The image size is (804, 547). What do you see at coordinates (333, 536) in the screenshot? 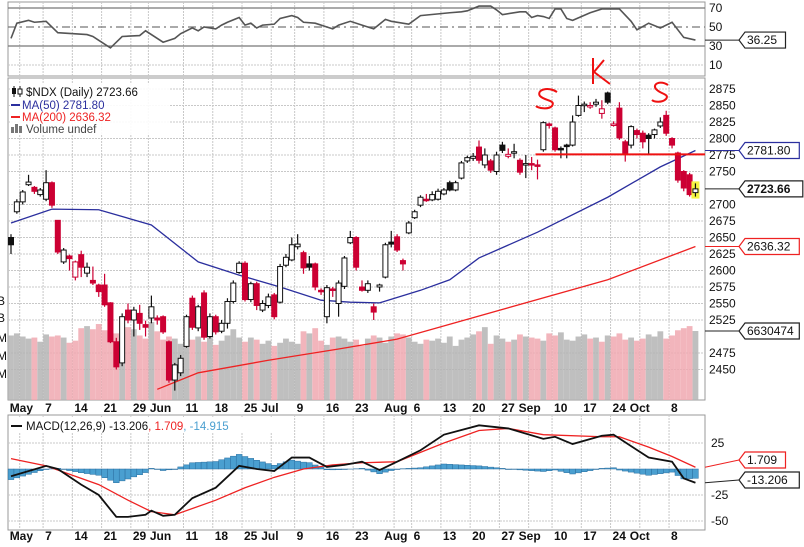
I see `date-label: 16` at bounding box center [333, 536].